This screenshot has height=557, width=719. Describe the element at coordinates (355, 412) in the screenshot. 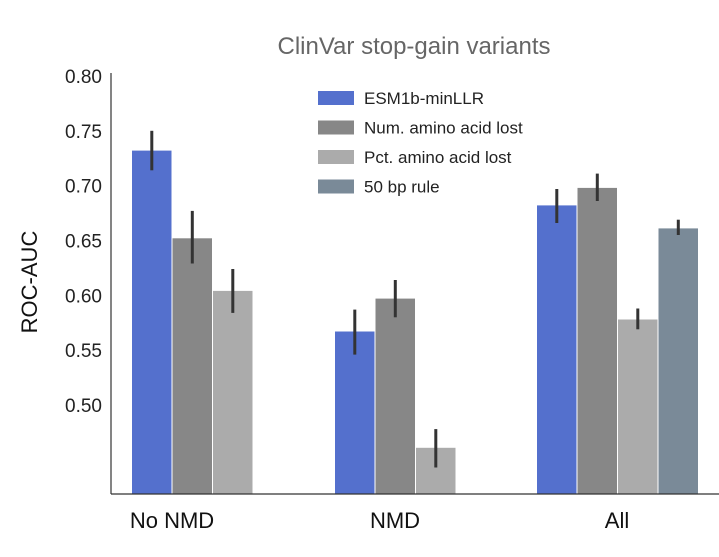

I see `bar-esm1b-minllr-nmd` at that location.